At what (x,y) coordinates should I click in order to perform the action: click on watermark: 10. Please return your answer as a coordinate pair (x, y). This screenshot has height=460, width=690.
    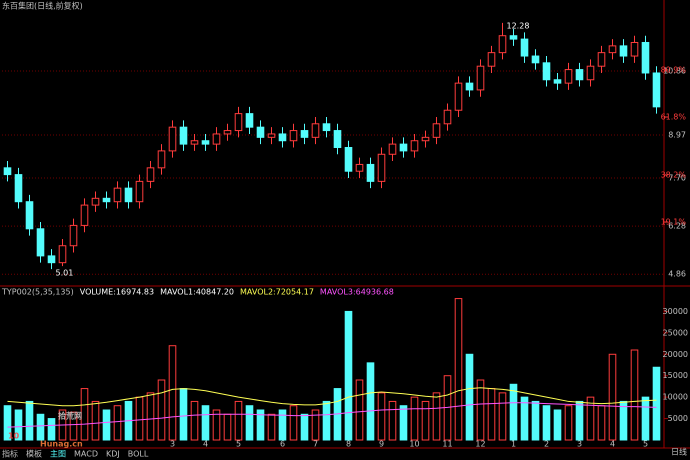
    Looking at the image, I should click on (14, 436).